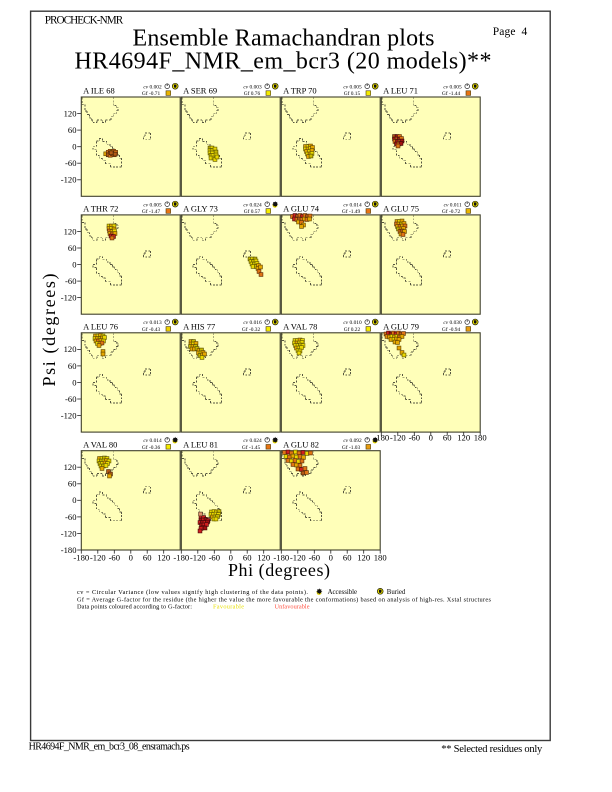 The height and width of the screenshot is (792, 612). I want to click on svg-text: A GLU 75, so click(401, 209).